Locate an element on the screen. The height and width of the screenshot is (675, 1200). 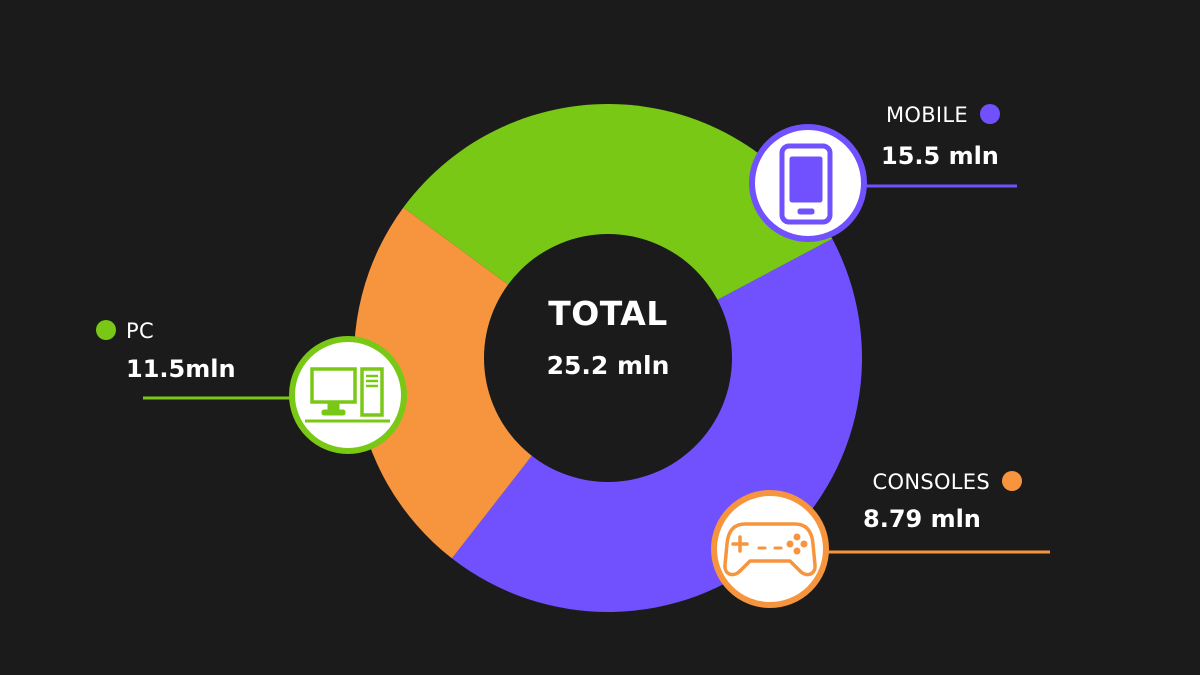
callout-mobile: MOBILE 15.5 mln is located at coordinates (883, 172).